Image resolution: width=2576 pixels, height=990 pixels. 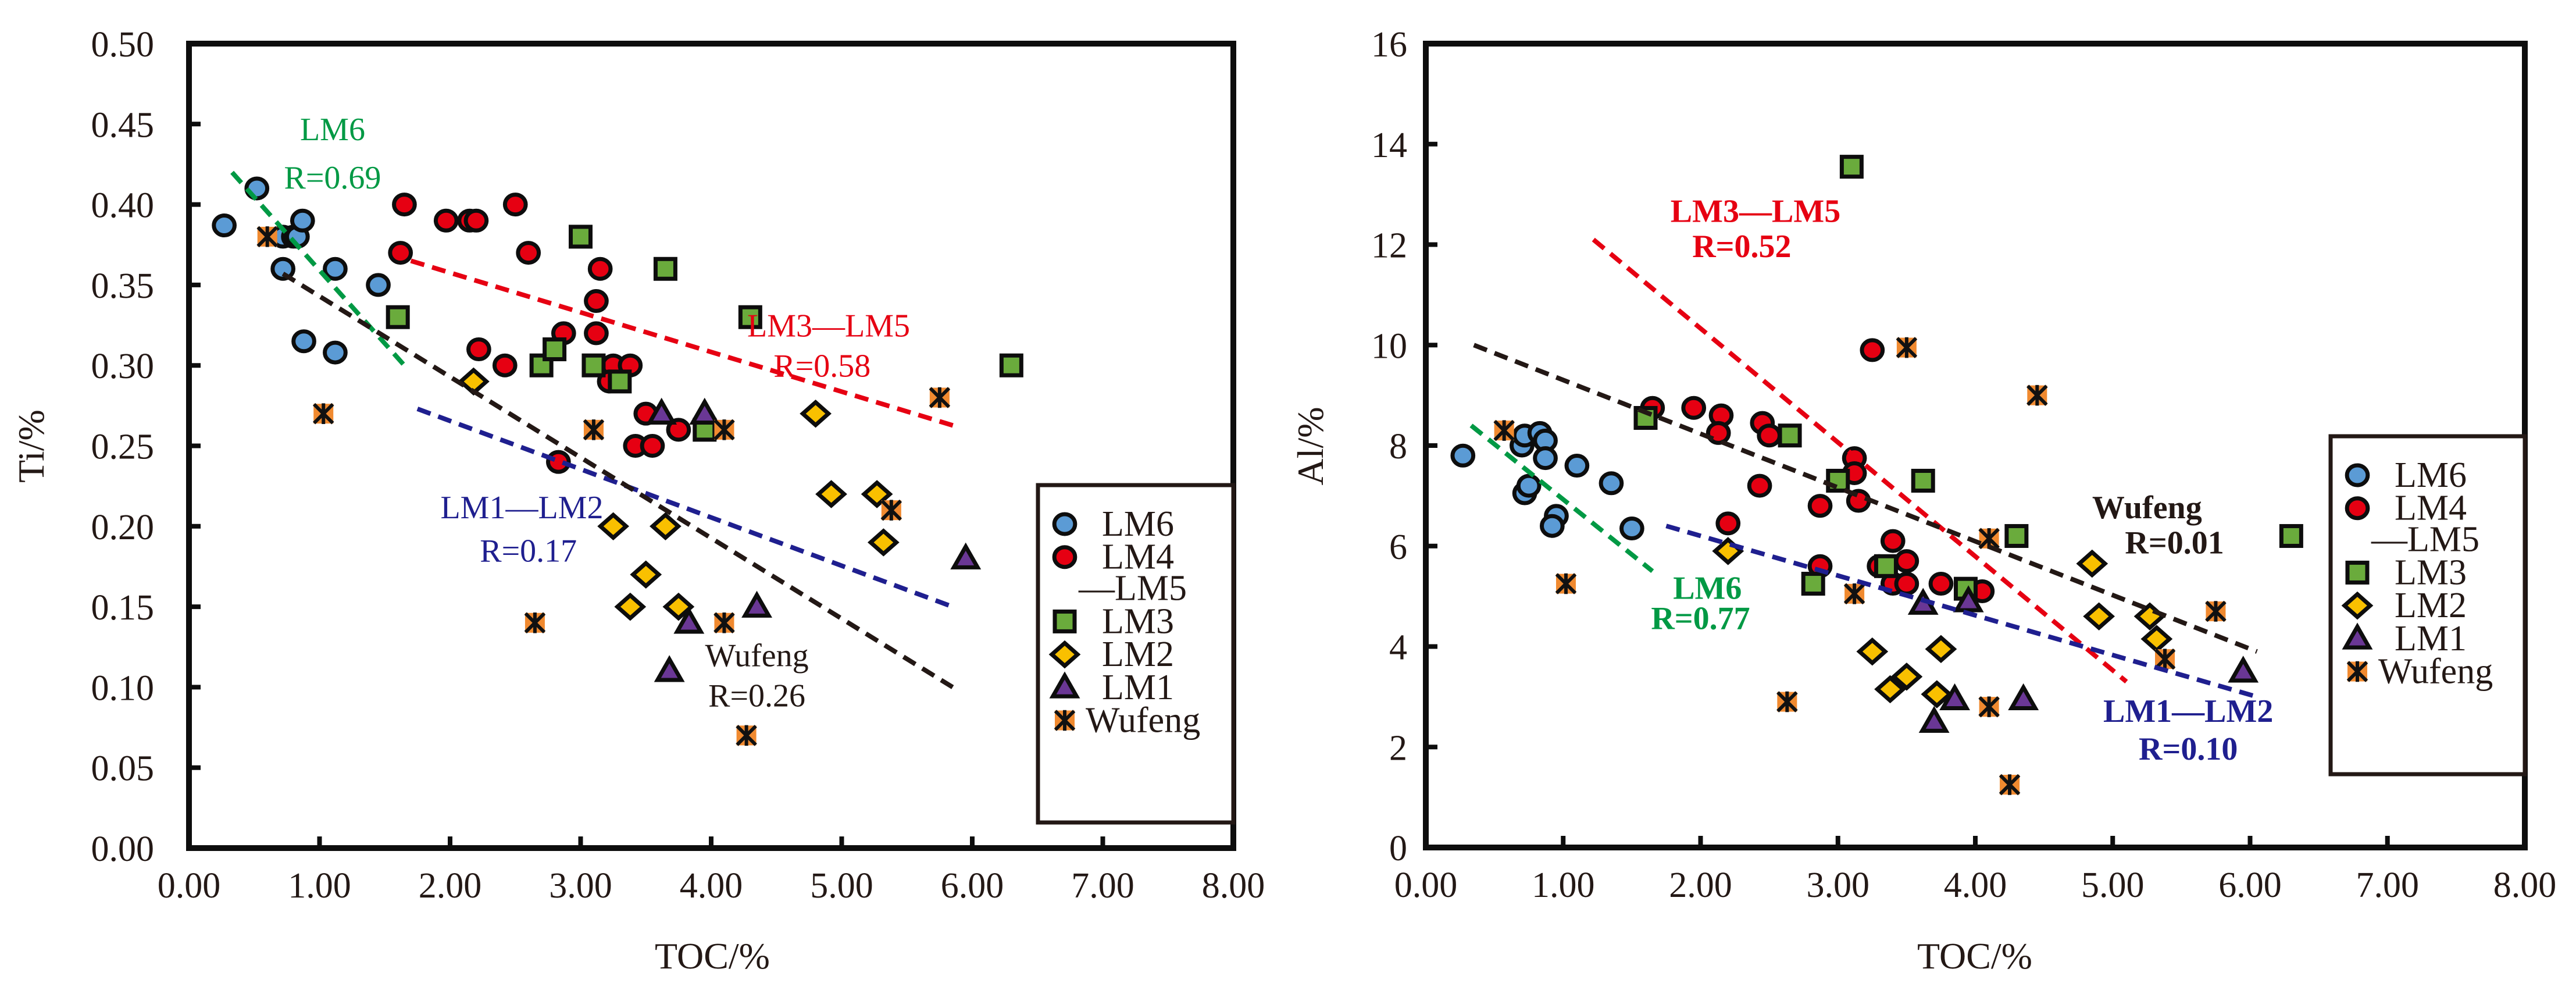 What do you see at coordinates (604, 486) in the screenshot?
I see `series-wufeng` at bounding box center [604, 486].